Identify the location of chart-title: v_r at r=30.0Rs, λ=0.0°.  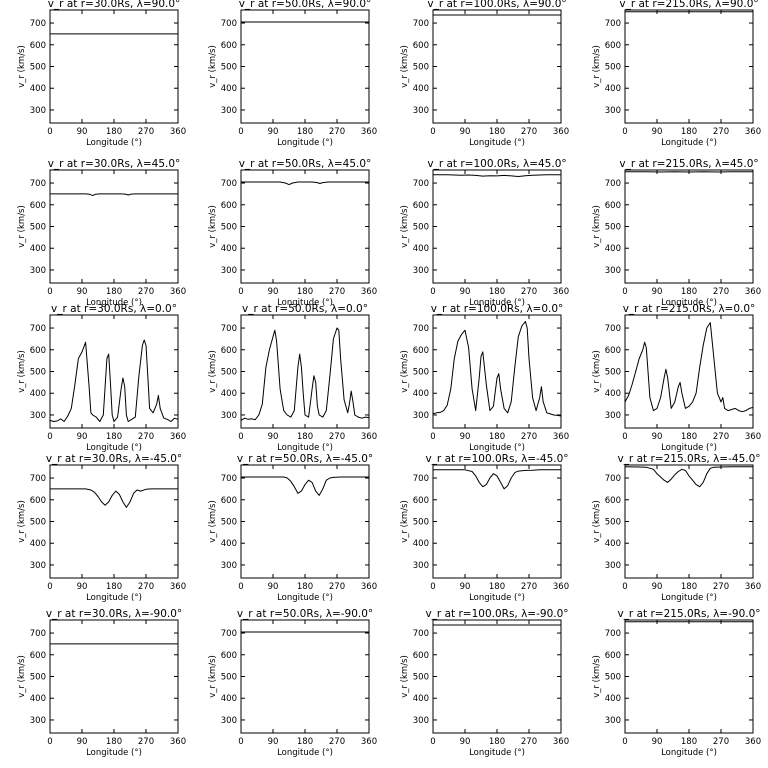
(114, 309).